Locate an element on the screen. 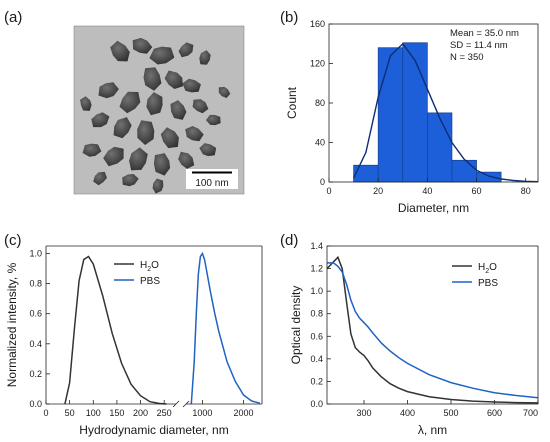 Image resolution: width=550 pixels, height=442 pixels. x-tick-label: 1000 is located at coordinates (202, 413).